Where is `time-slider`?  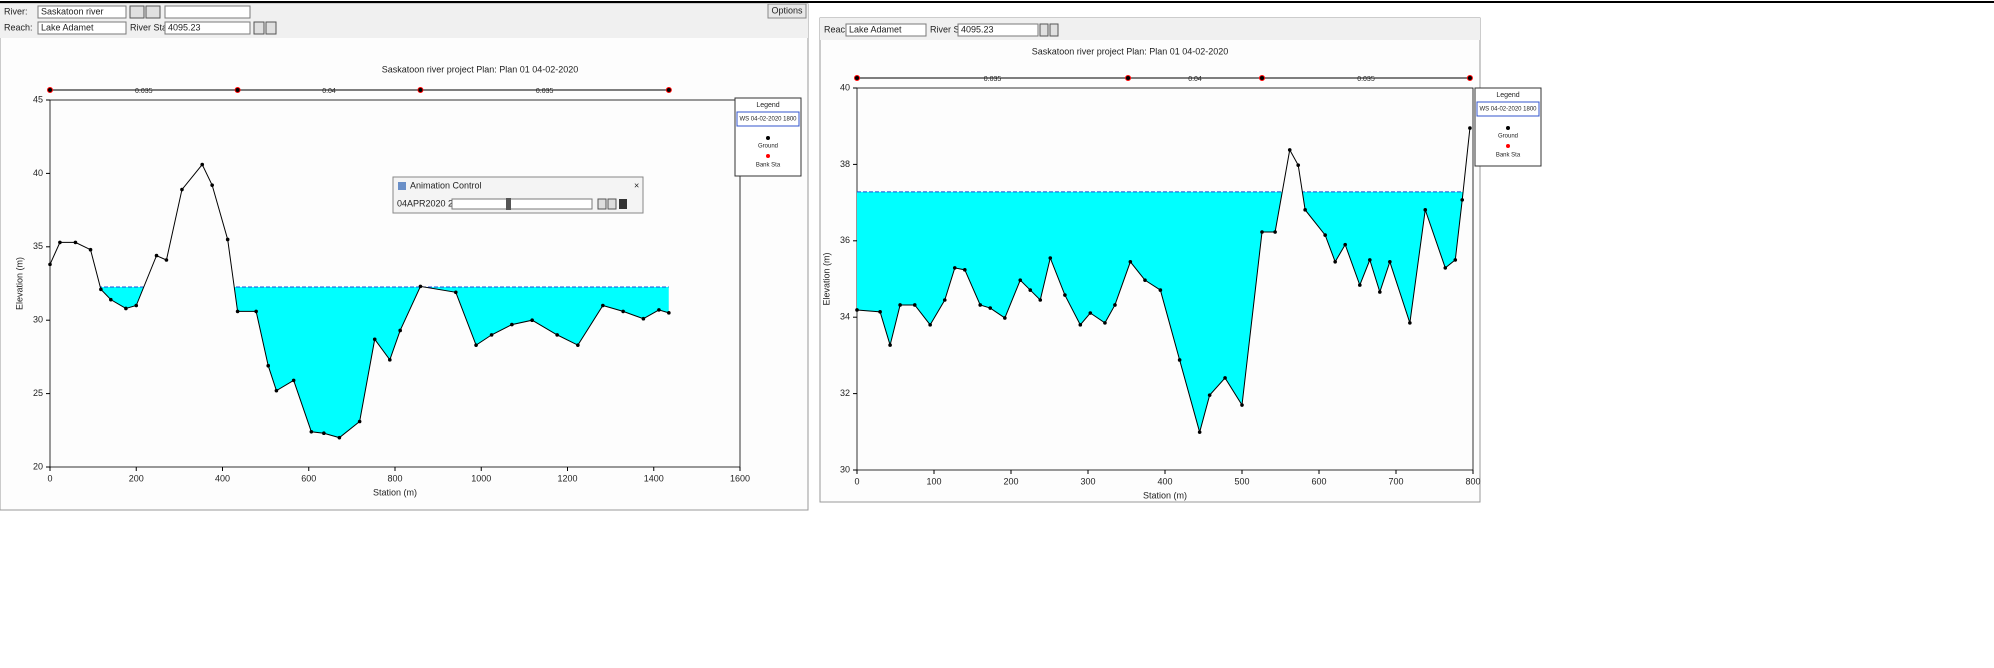 time-slider is located at coordinates (522, 204).